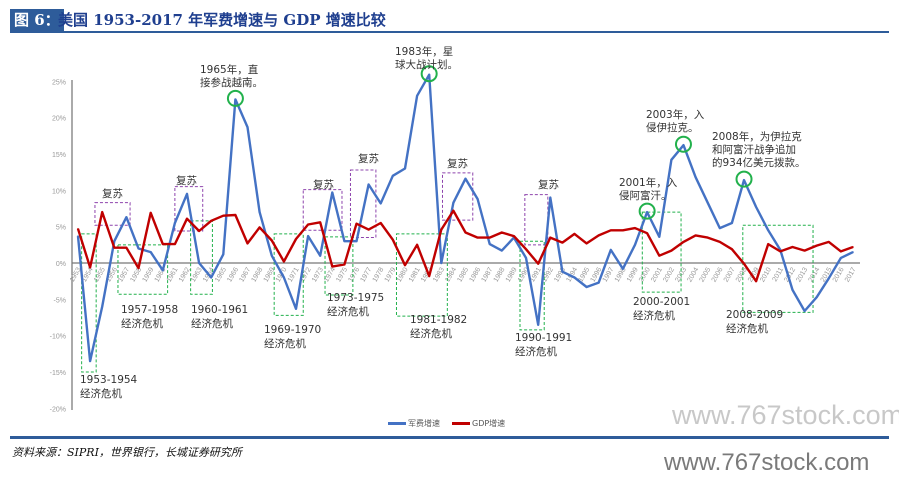  What do you see at coordinates (767, 462) in the screenshot?
I see `watermark-bottom: www.767stock.com` at bounding box center [767, 462].